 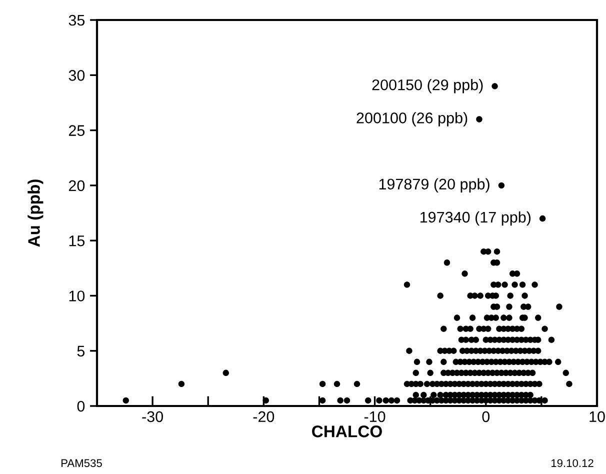 What do you see at coordinates (434, 185) in the screenshot?
I see `annotation: 197879 (20 ppb)` at bounding box center [434, 185].